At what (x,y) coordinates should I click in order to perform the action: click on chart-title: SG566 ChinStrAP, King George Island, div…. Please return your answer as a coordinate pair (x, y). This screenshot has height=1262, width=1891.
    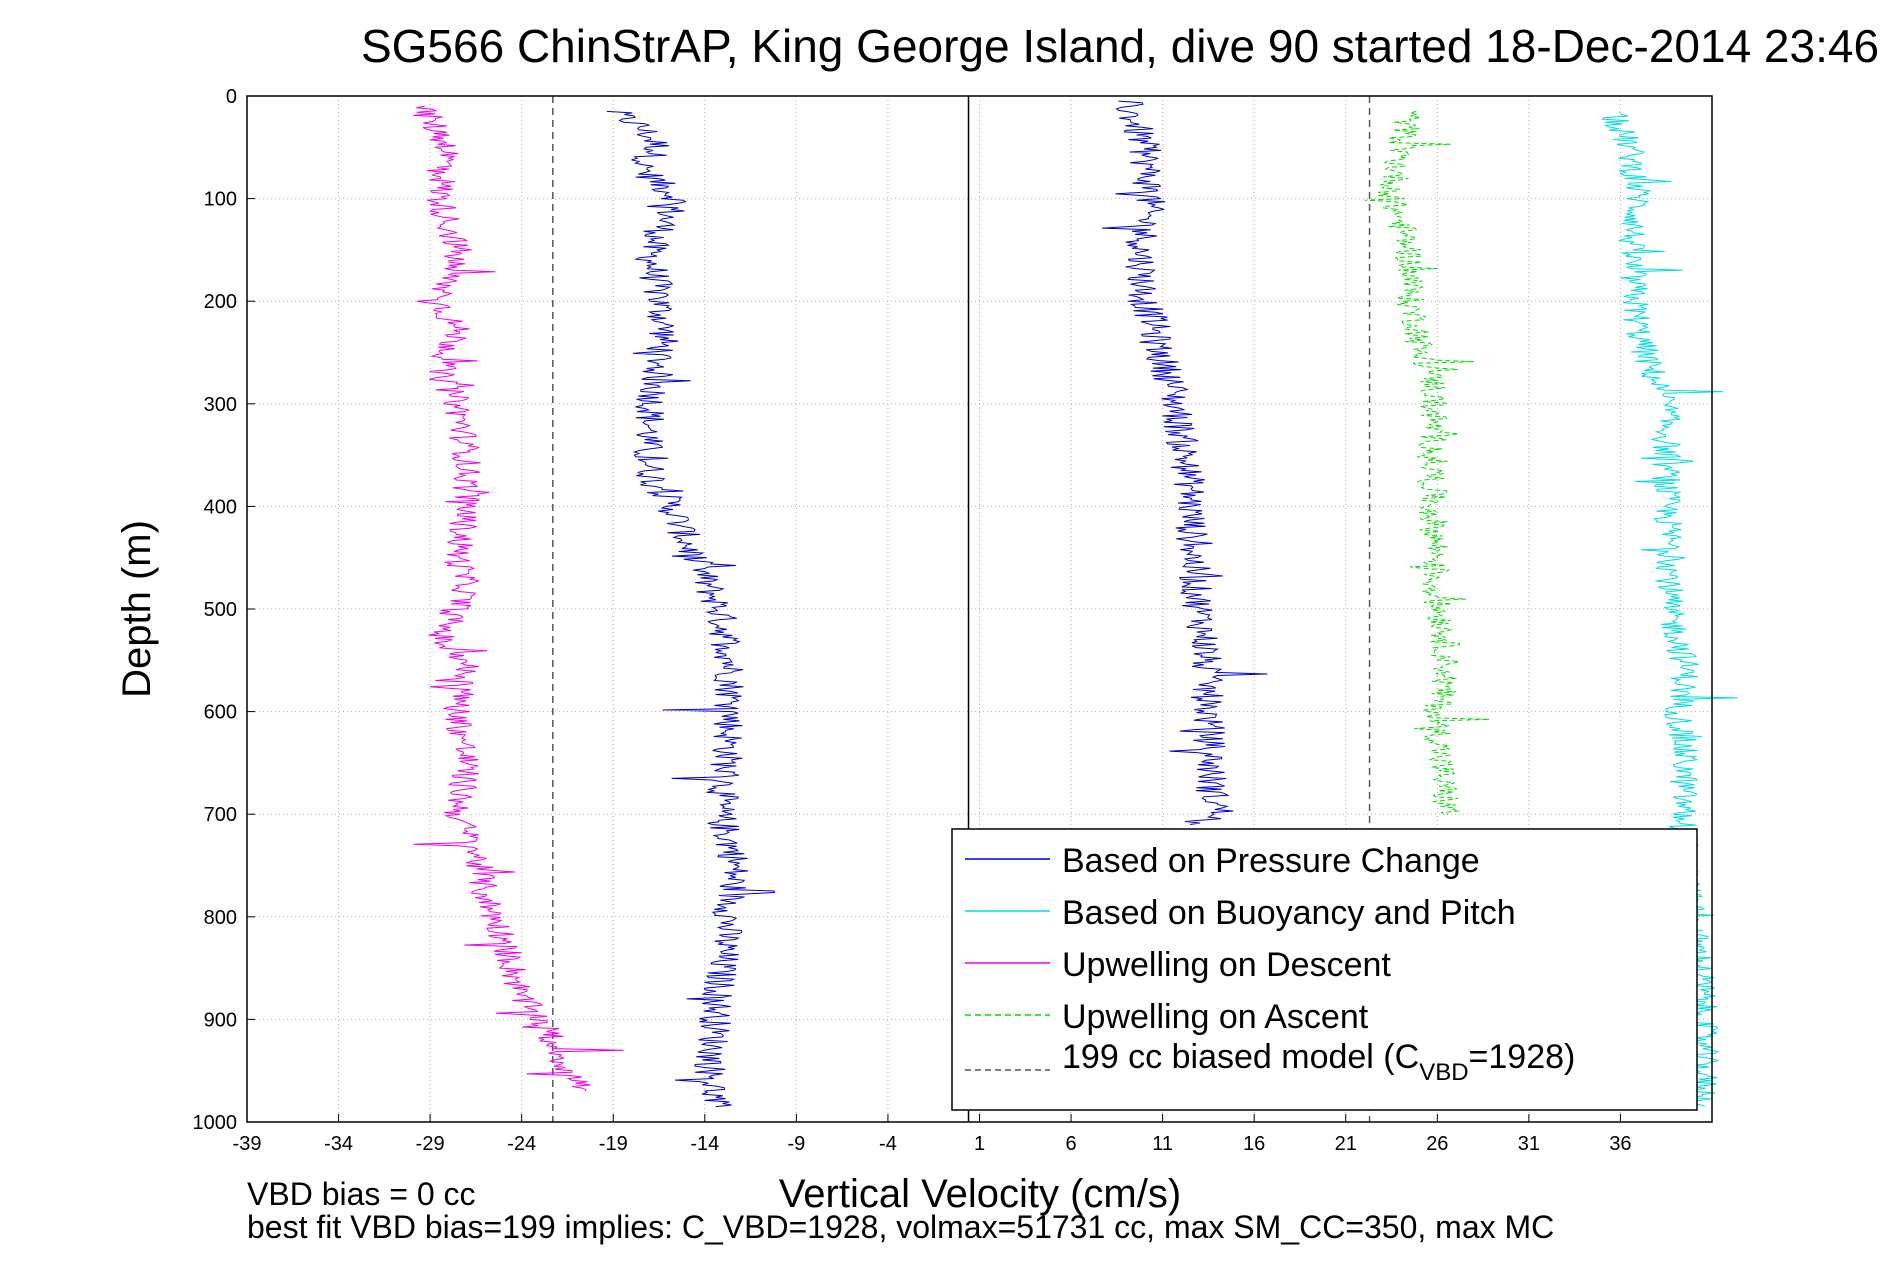
    Looking at the image, I should click on (1120, 46).